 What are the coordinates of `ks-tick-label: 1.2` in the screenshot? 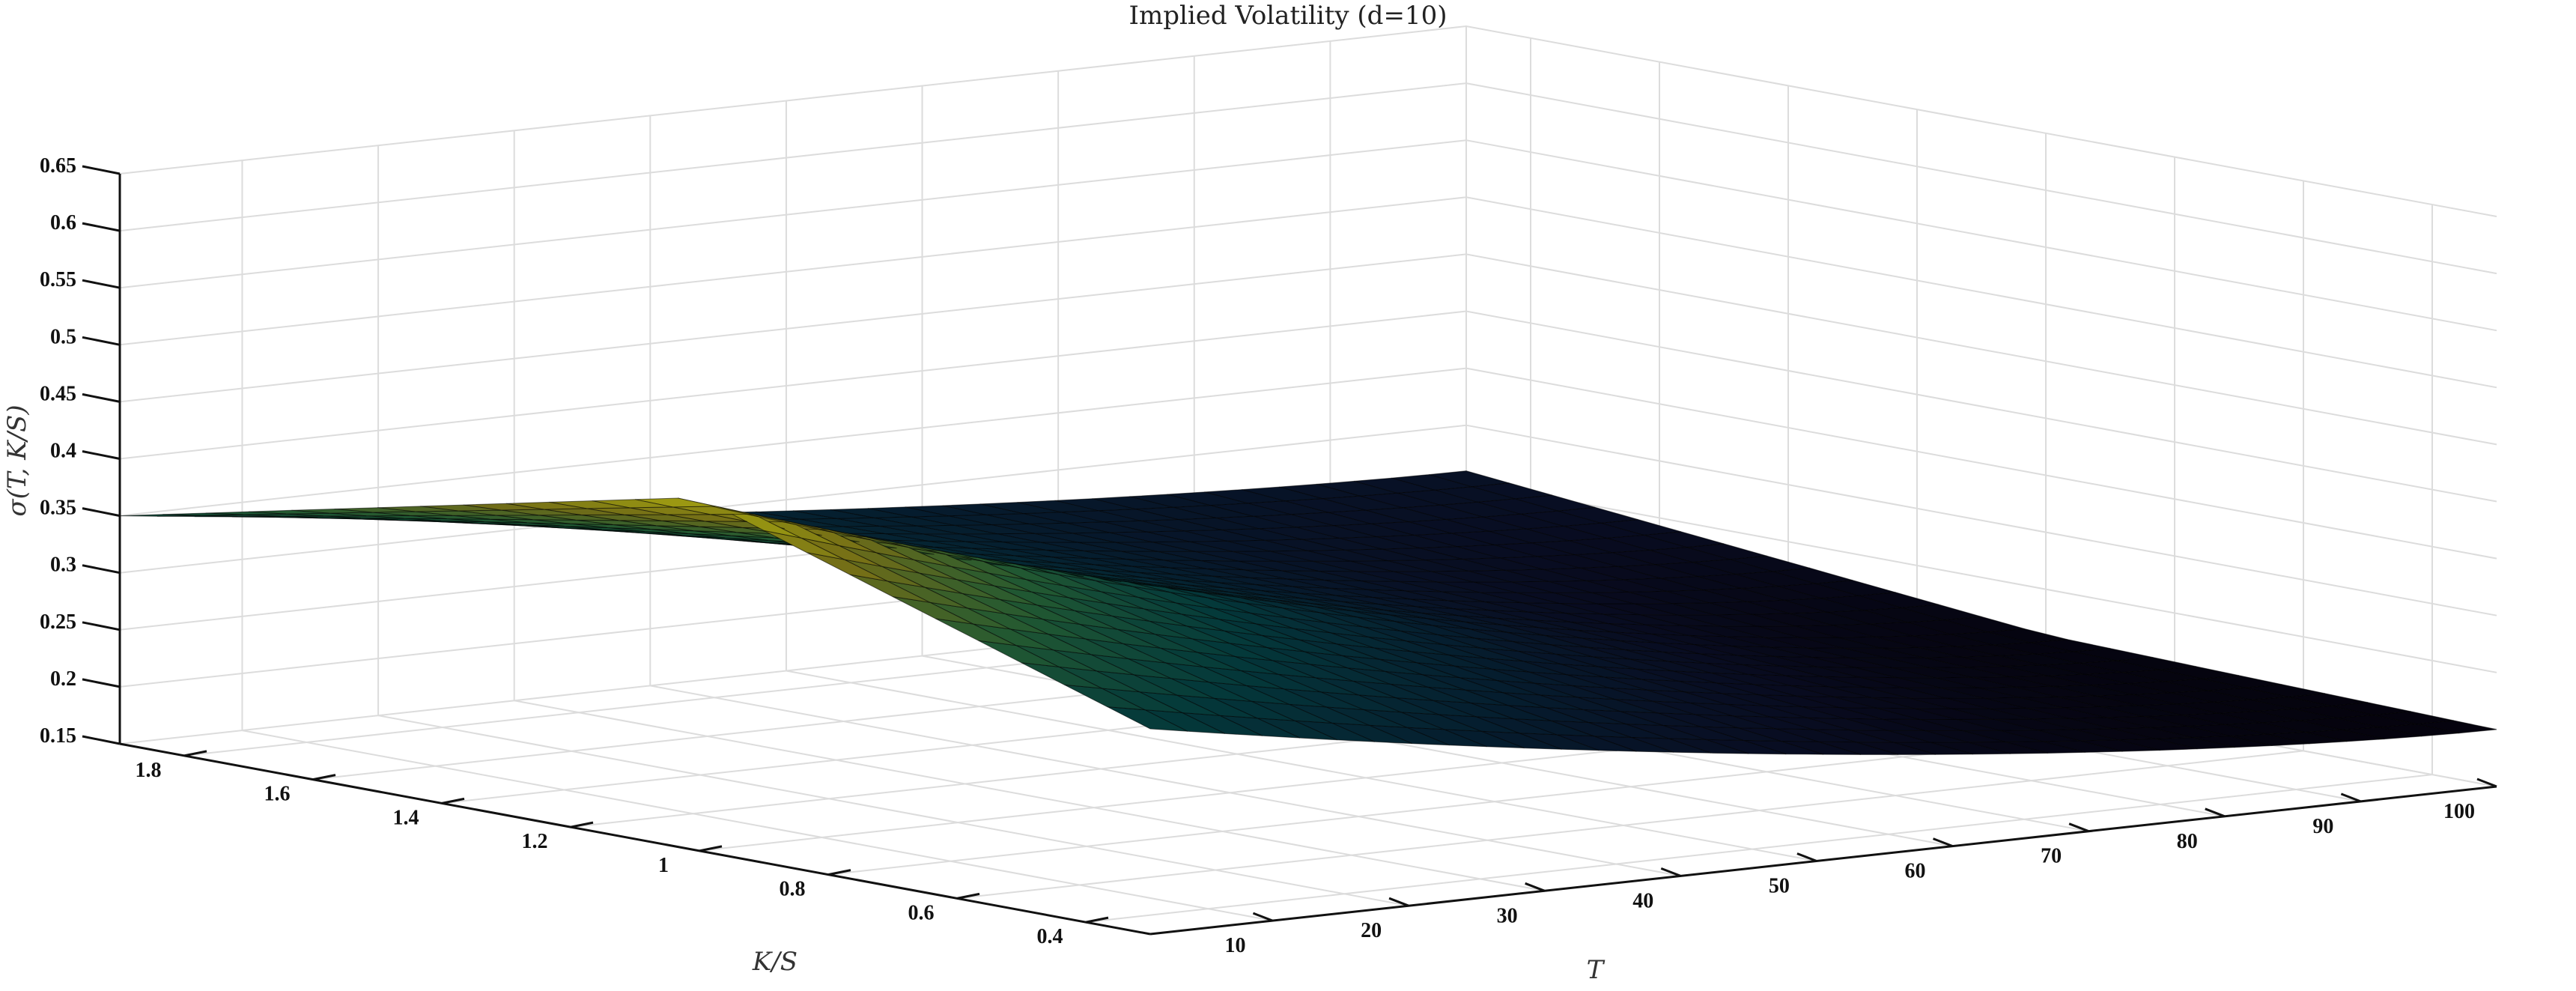 It's located at (535, 842).